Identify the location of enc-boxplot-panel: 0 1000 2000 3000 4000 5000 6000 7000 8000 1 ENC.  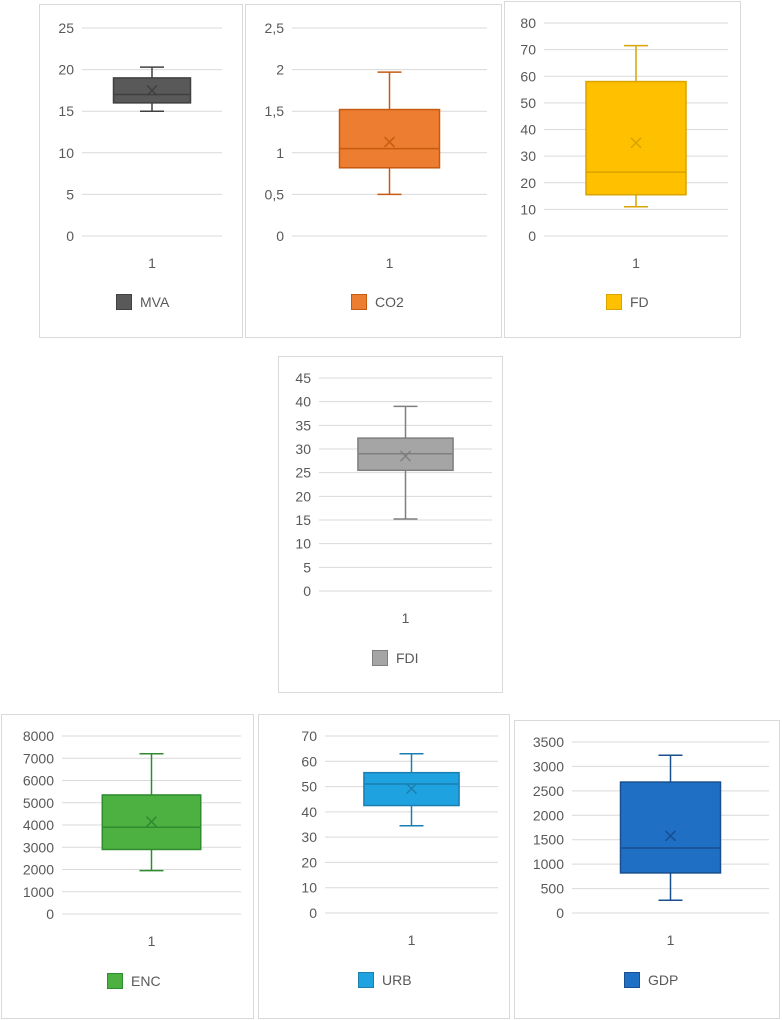
(127, 866).